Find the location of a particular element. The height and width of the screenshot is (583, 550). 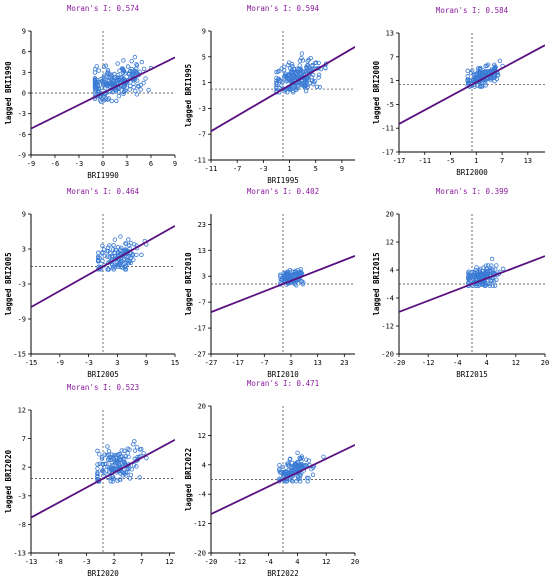

x-tick-label: -4 is located at coordinates (268, 562).